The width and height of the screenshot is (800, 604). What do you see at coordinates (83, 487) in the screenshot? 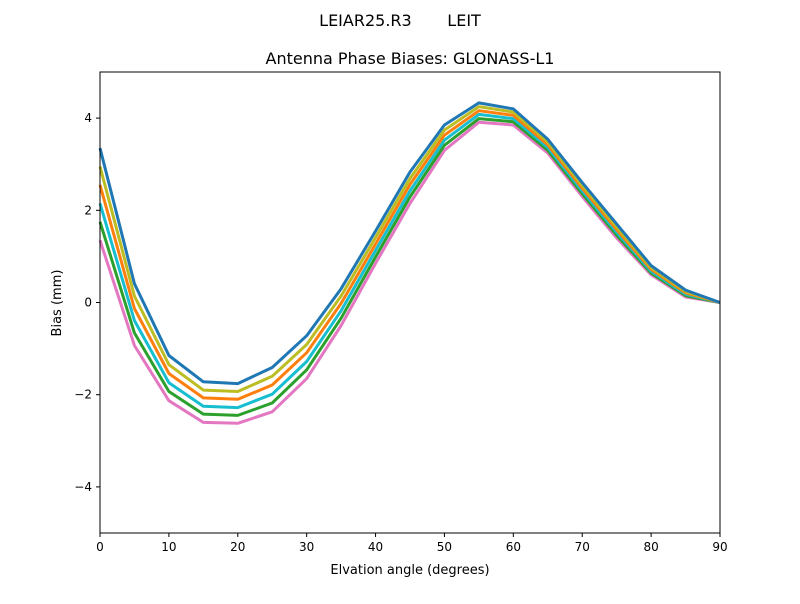
I see `y-tick-label: −4` at bounding box center [83, 487].